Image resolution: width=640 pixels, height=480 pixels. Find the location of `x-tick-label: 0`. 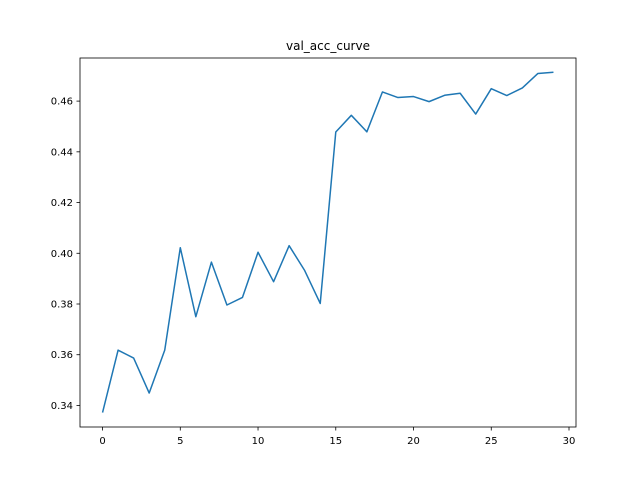

x-tick-label: 0 is located at coordinates (102, 441).